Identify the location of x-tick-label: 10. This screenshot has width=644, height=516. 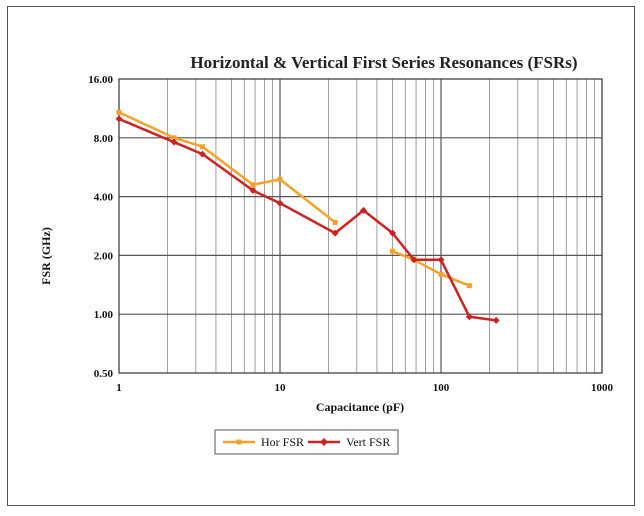
(281, 388).